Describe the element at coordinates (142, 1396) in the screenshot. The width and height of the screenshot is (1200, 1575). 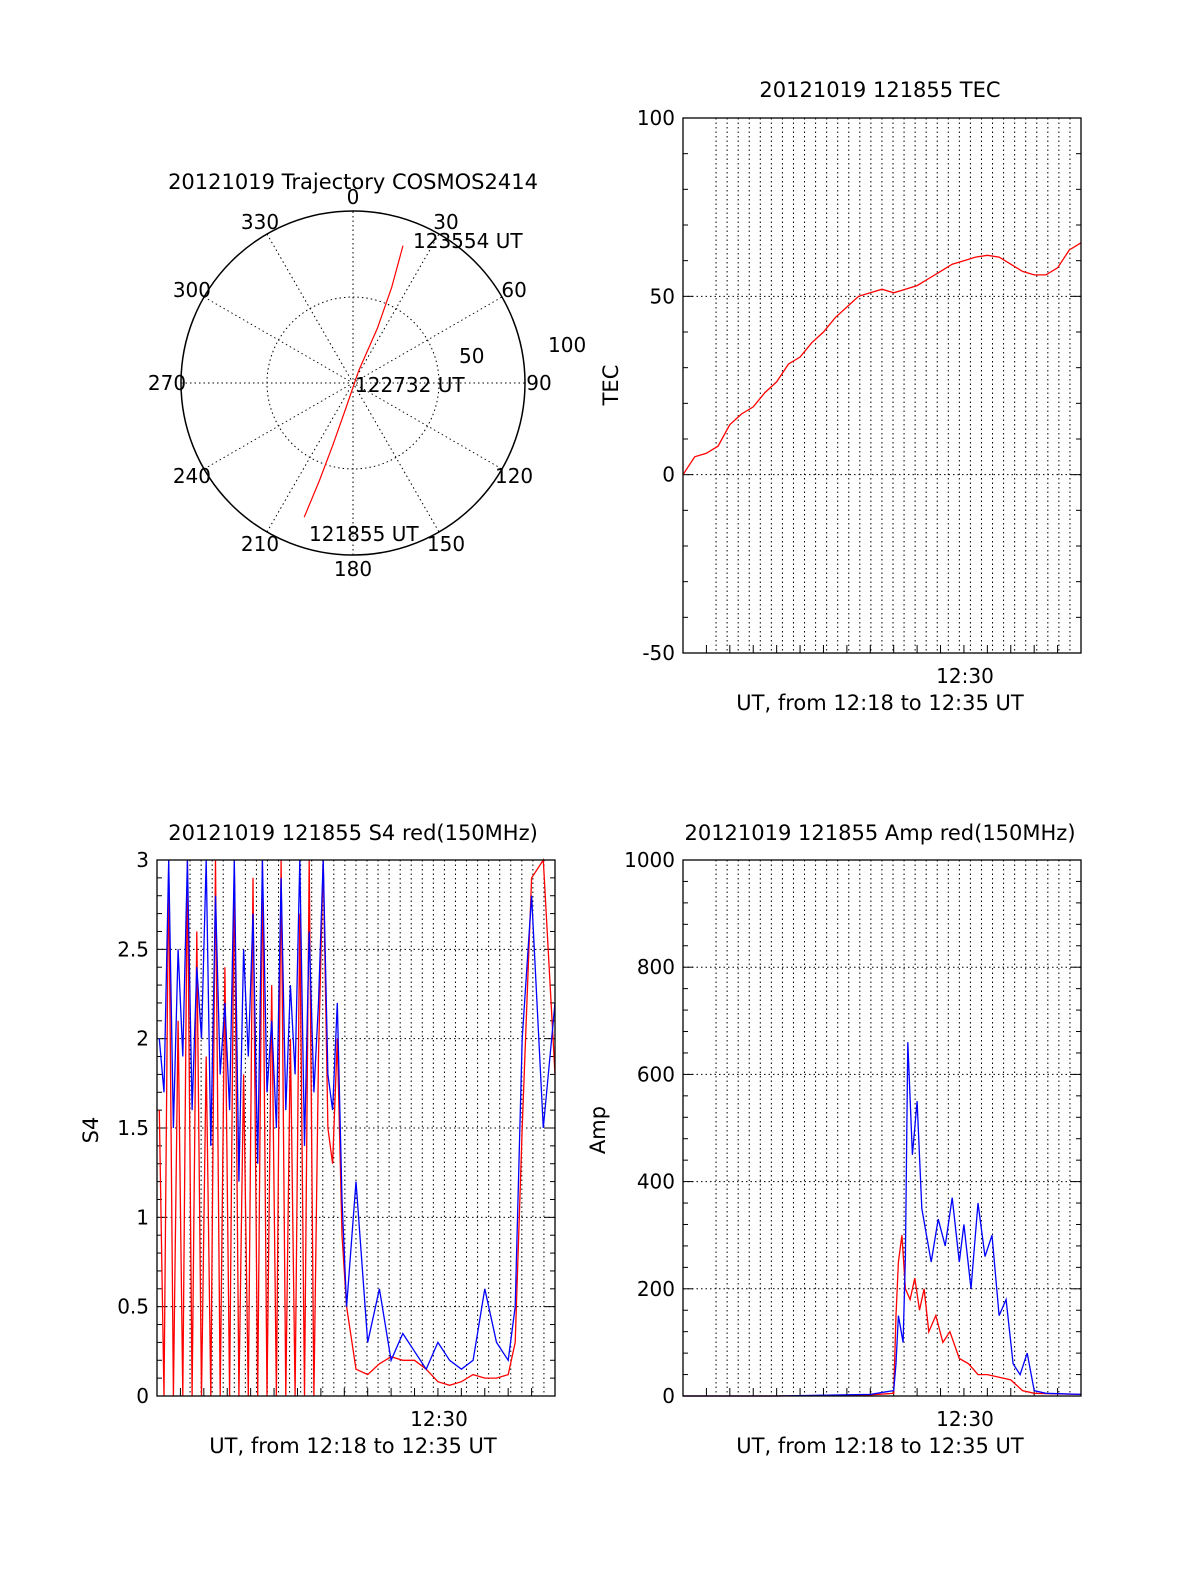
I see `s4-y-tick-label: 0` at that location.